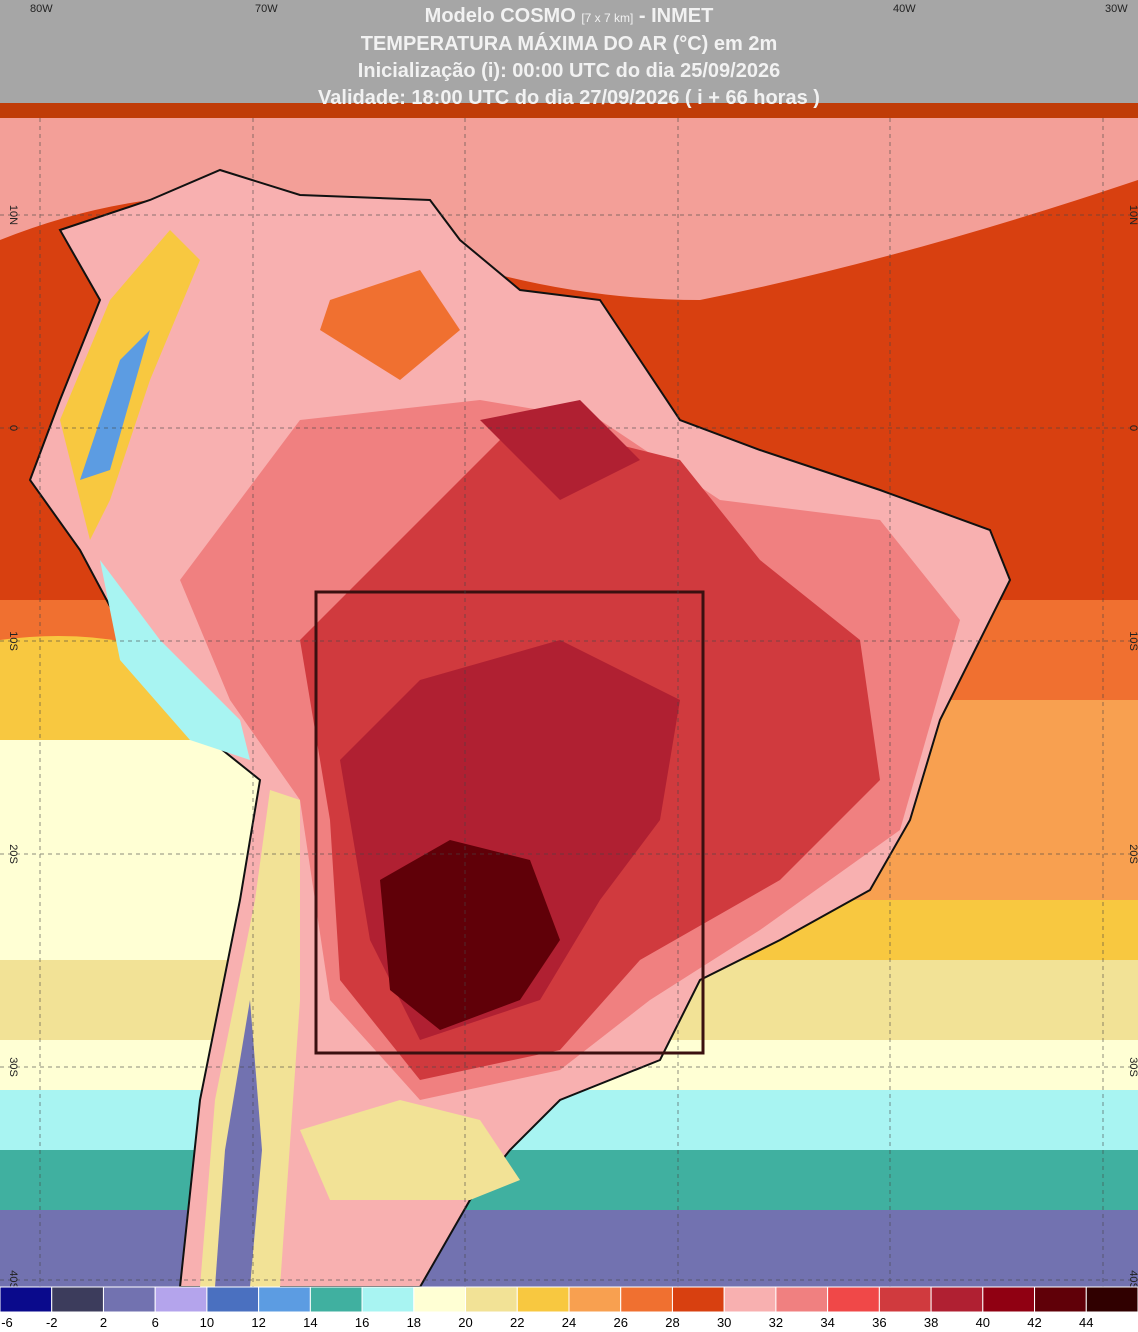 Image resolution: width=1138 pixels, height=1332 pixels. I want to click on colorbar-label: 12, so click(258, 1322).